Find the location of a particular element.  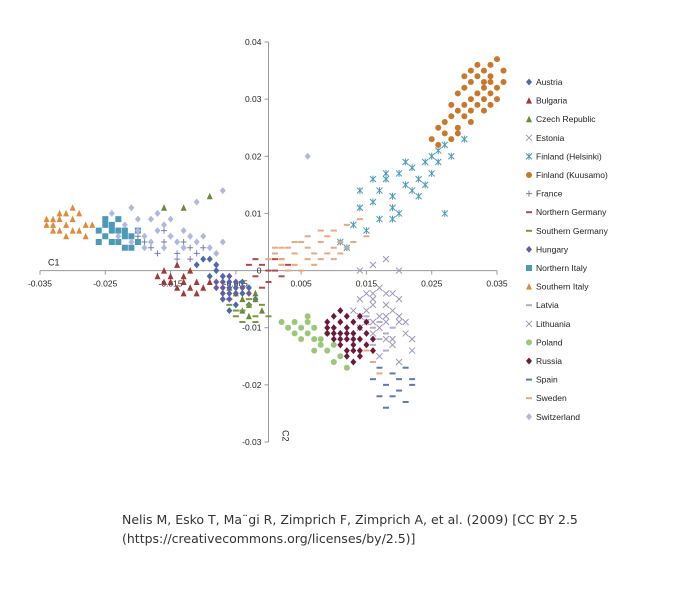

legend-item-hungary: Hungary is located at coordinates (547, 249).